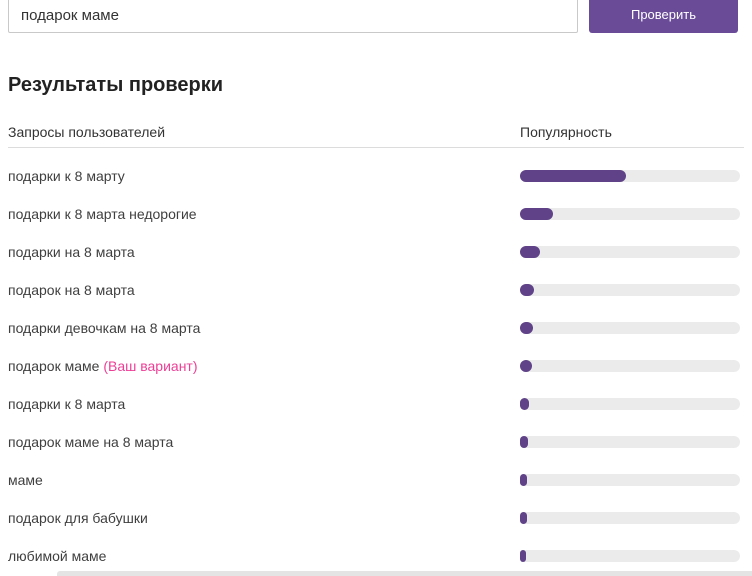  I want to click on query-text: подарок маме, so click(54, 366).